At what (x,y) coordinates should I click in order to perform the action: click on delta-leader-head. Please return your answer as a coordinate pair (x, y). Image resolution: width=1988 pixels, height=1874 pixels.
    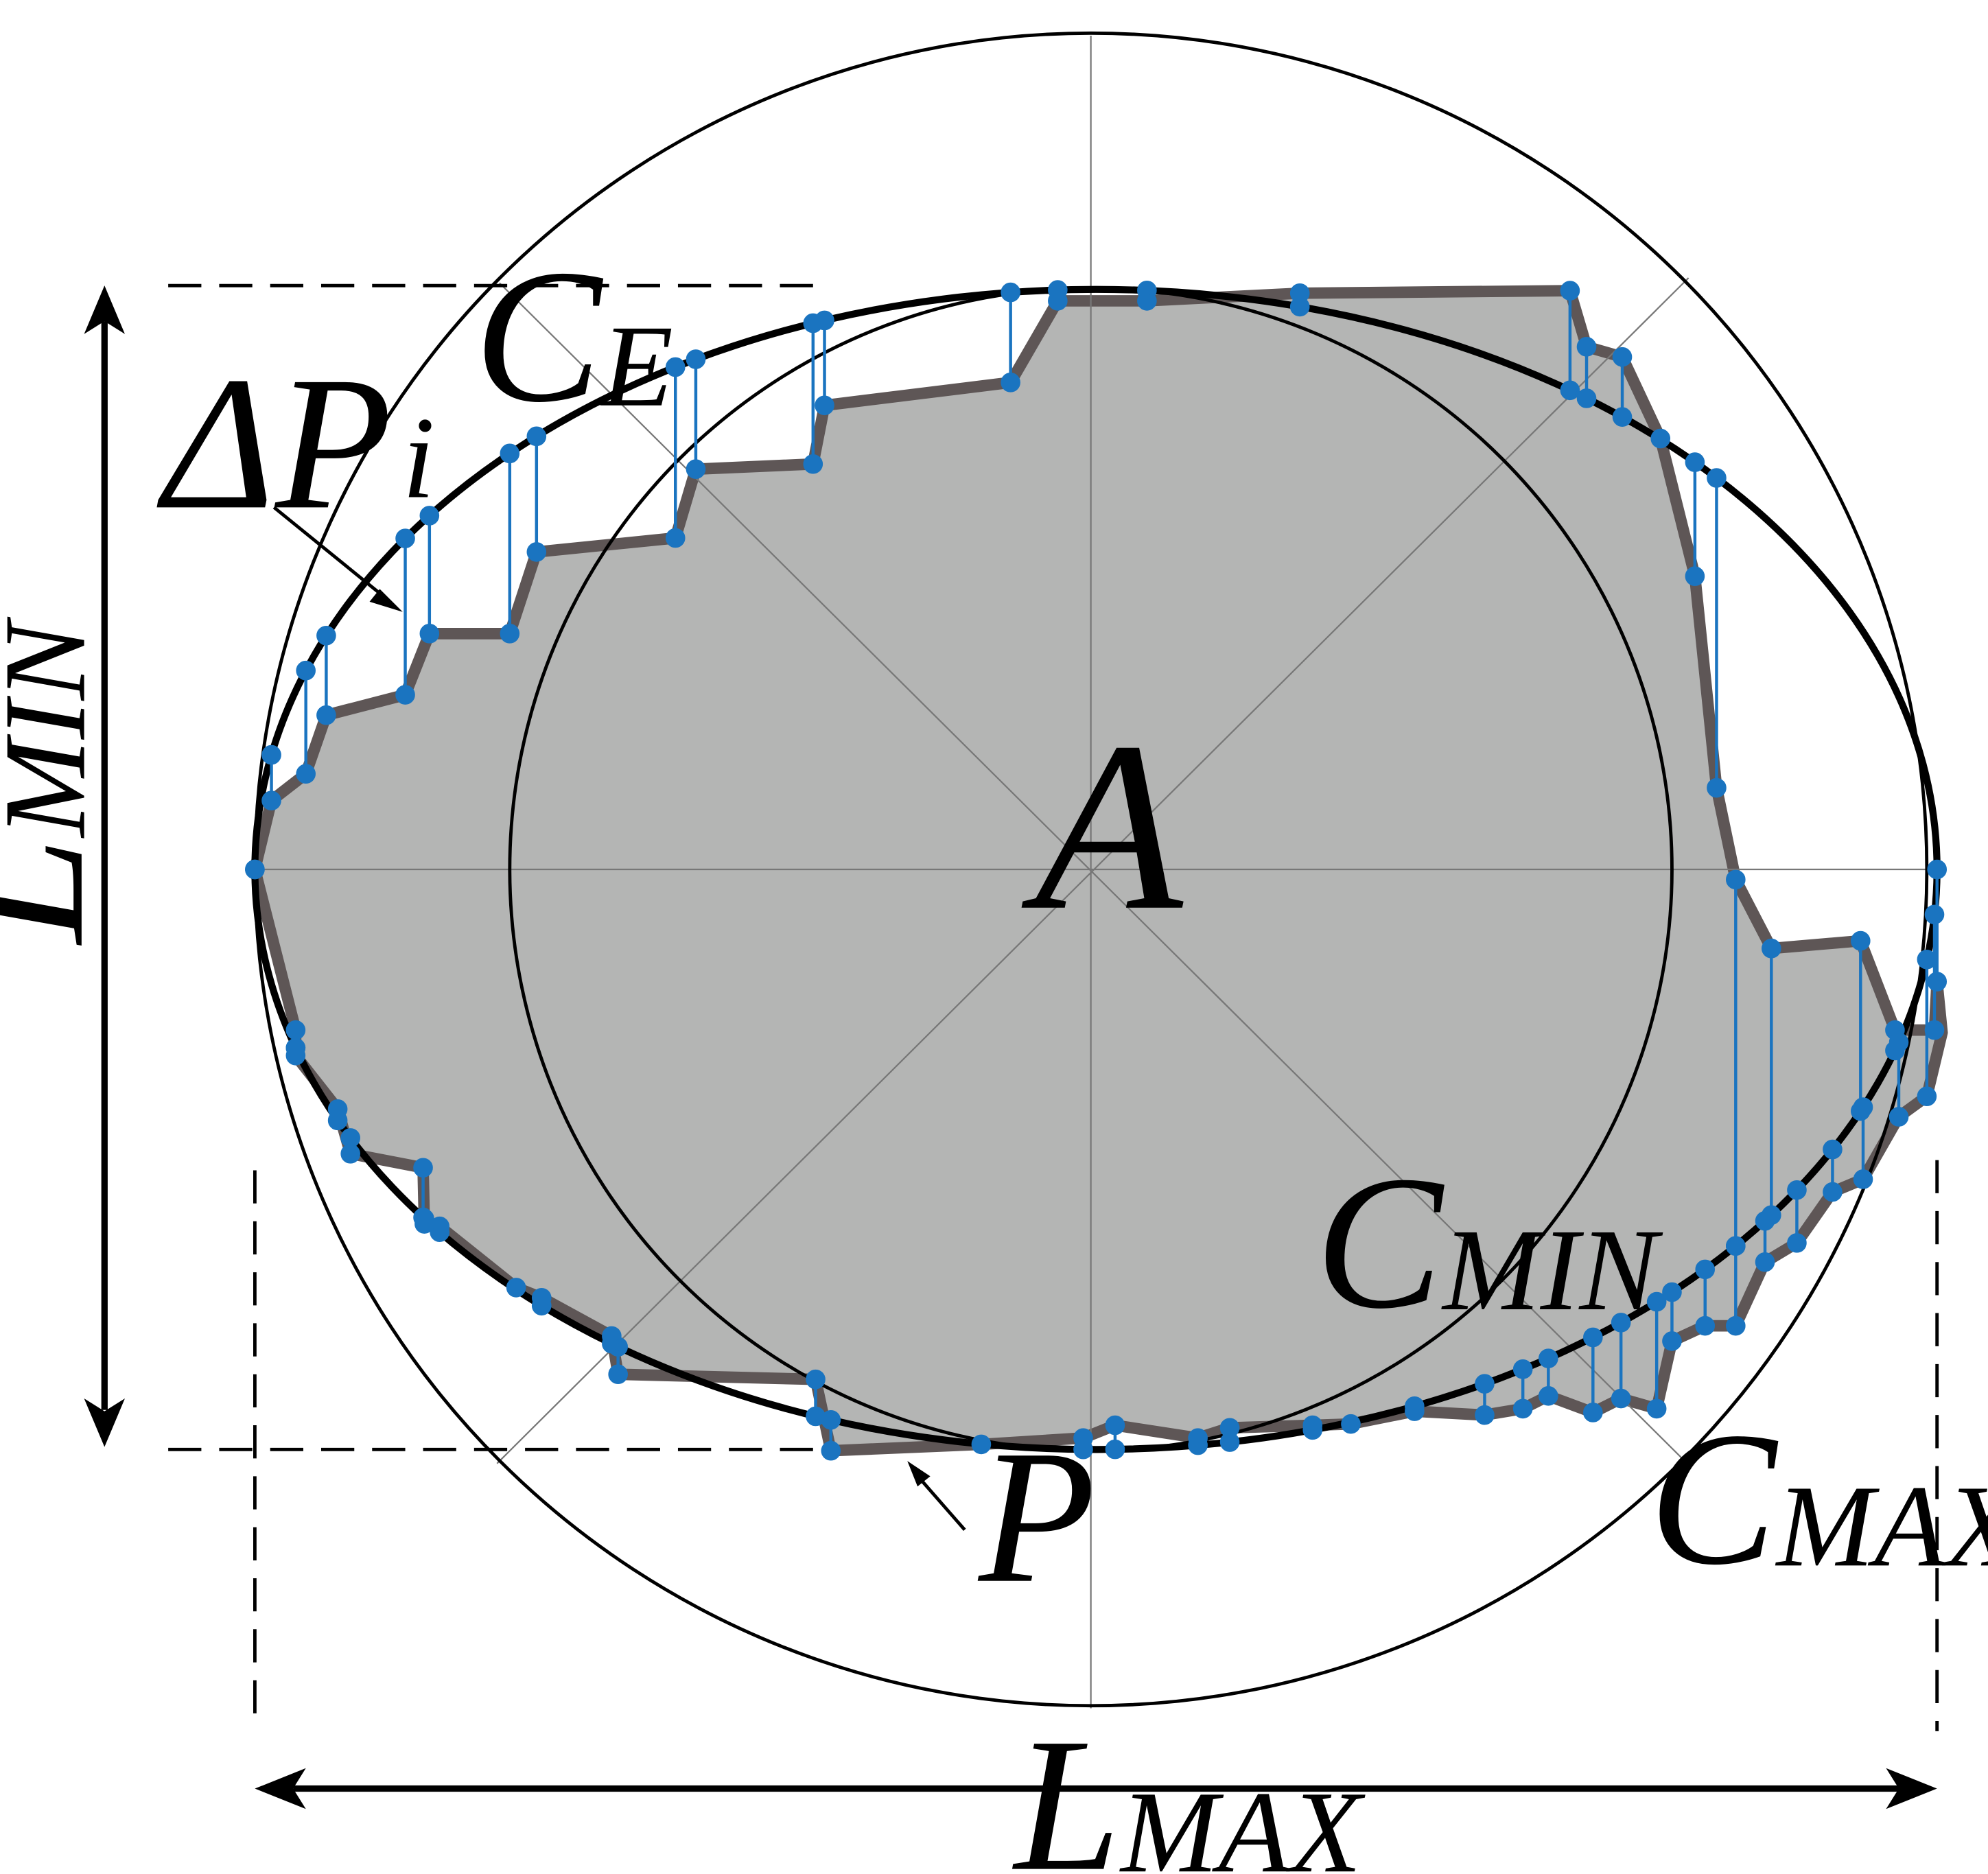
    Looking at the image, I should click on (386, 600).